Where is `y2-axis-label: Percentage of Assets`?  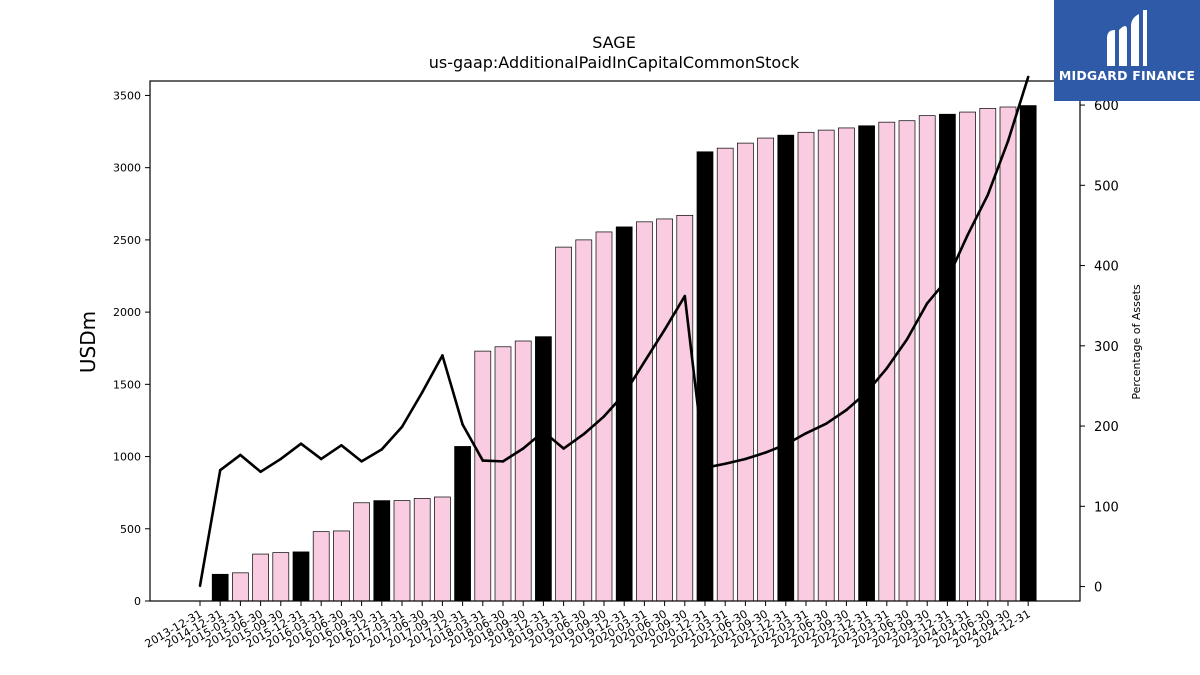
y2-axis-label: Percentage of Assets is located at coordinates (1136, 342).